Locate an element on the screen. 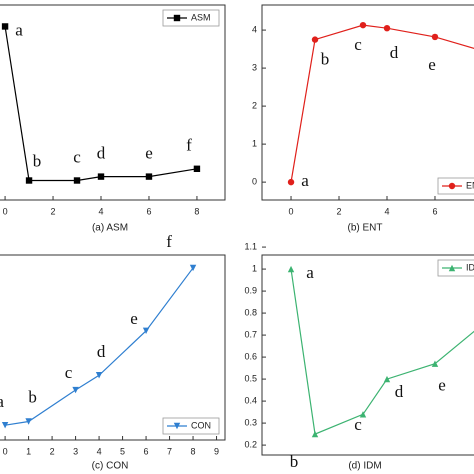  x-tick-label: 5 is located at coordinates (122, 451).